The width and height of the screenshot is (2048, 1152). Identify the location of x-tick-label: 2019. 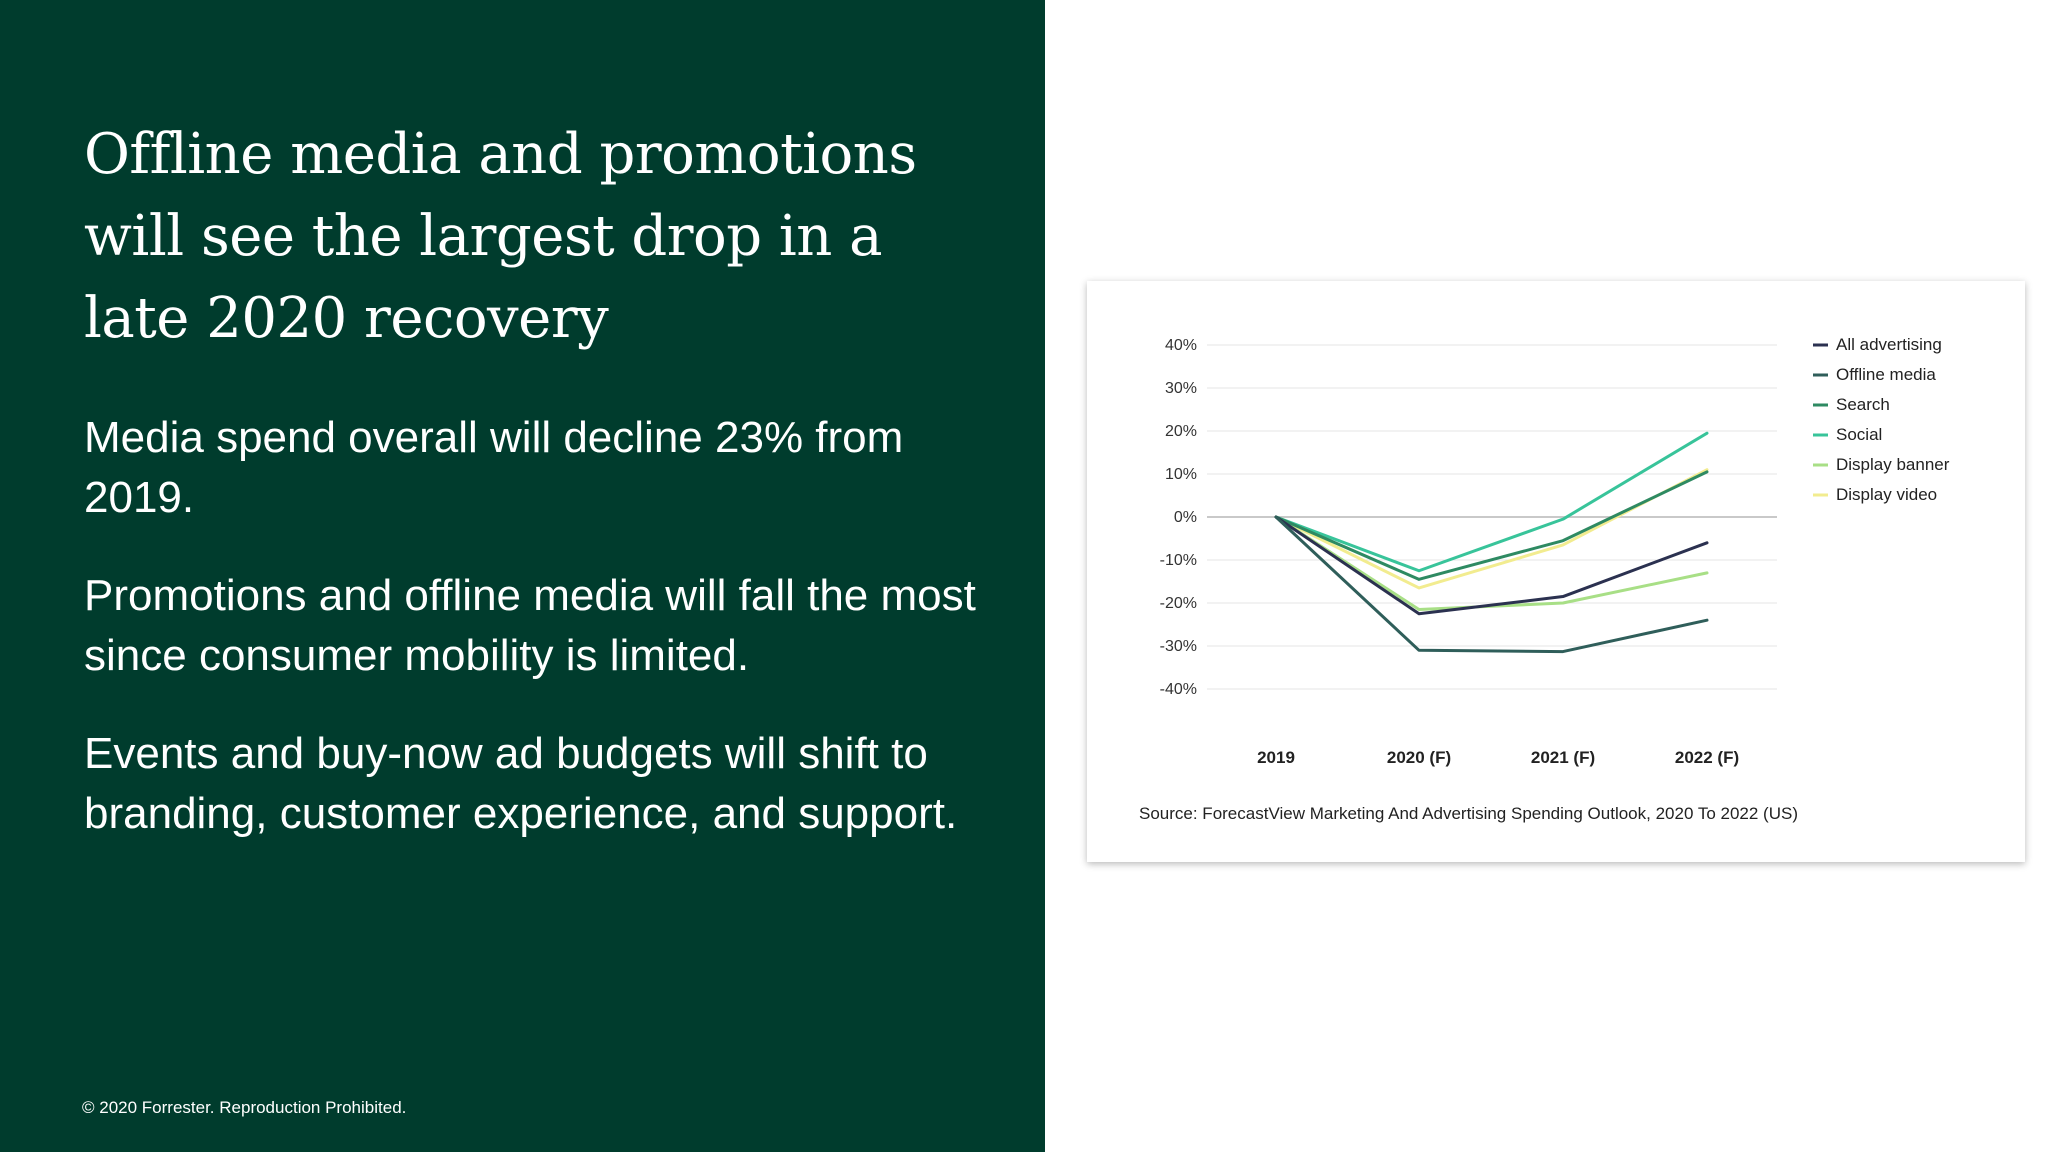
(1276, 757).